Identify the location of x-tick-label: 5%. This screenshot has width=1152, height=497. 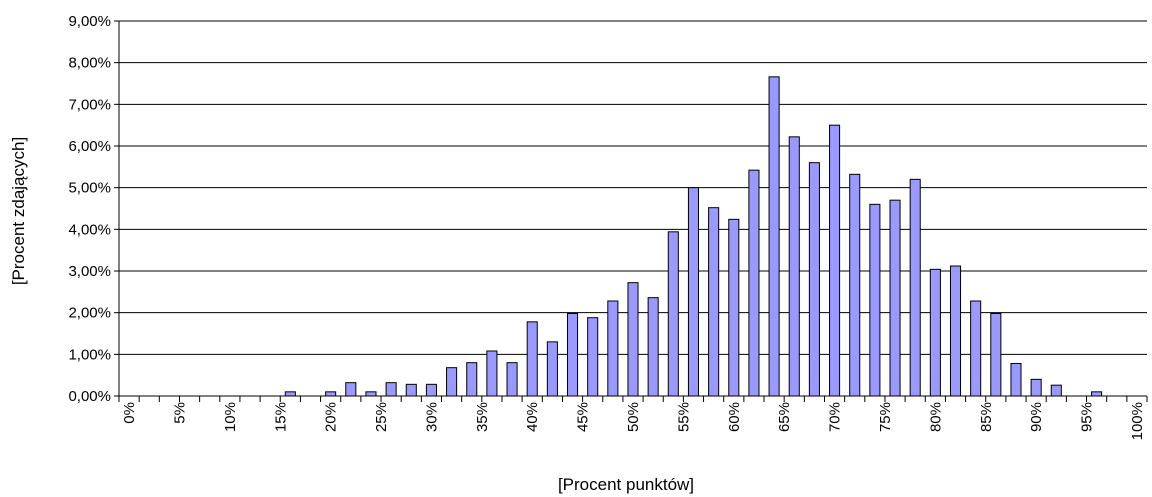
(179, 413).